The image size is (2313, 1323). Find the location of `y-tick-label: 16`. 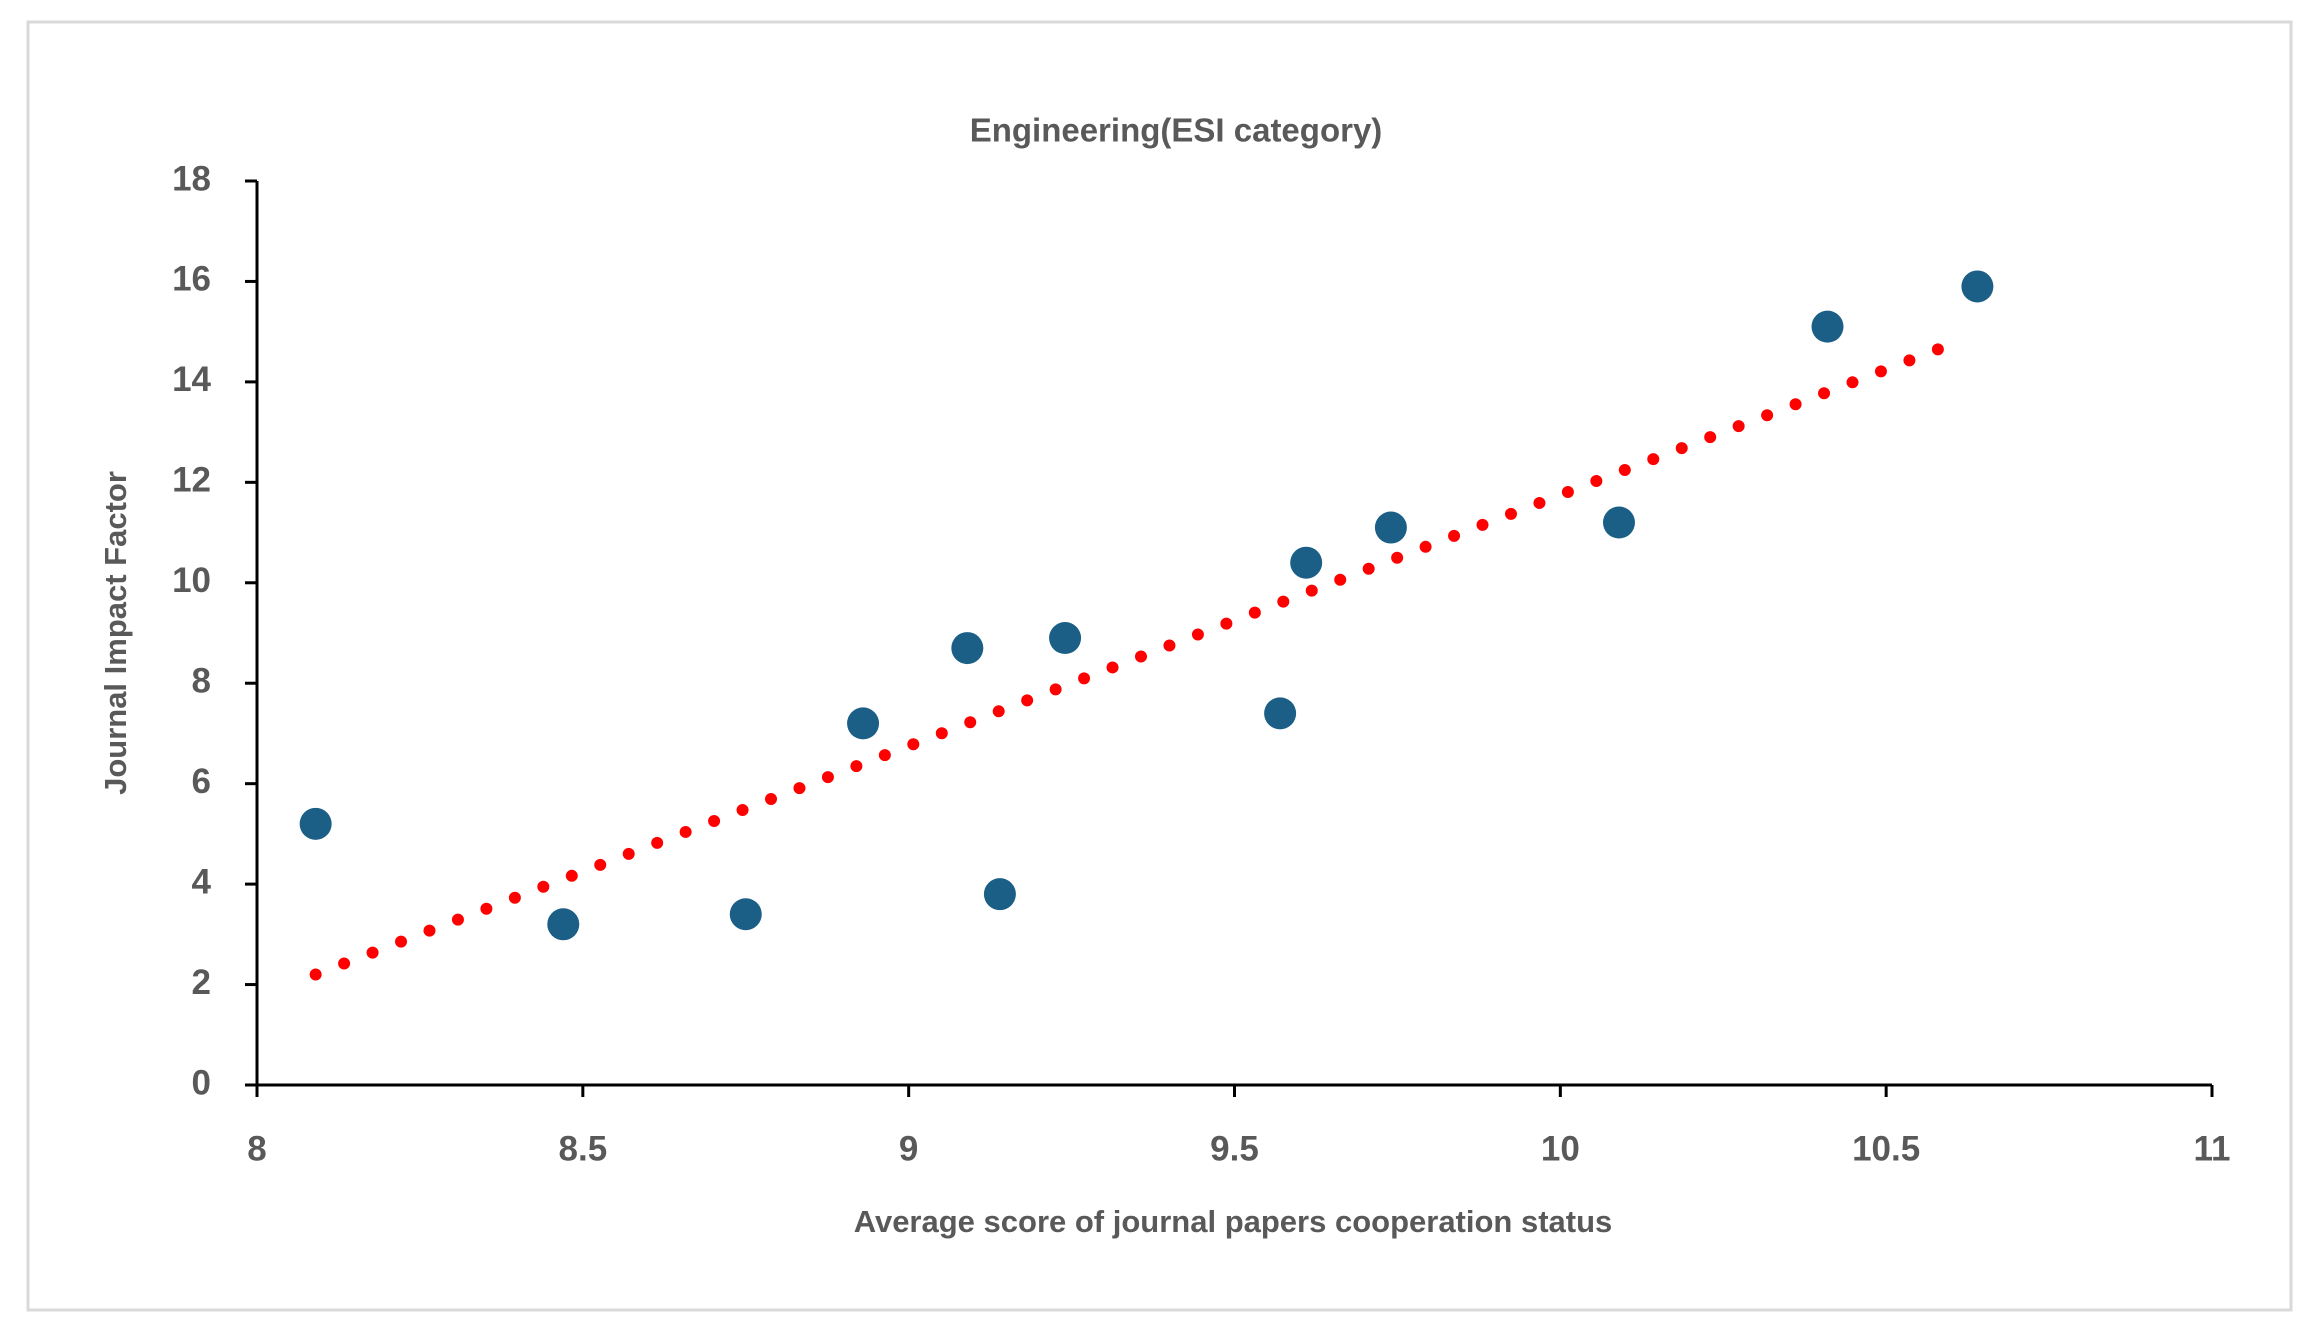

y-tick-label: 16 is located at coordinates (191, 279).